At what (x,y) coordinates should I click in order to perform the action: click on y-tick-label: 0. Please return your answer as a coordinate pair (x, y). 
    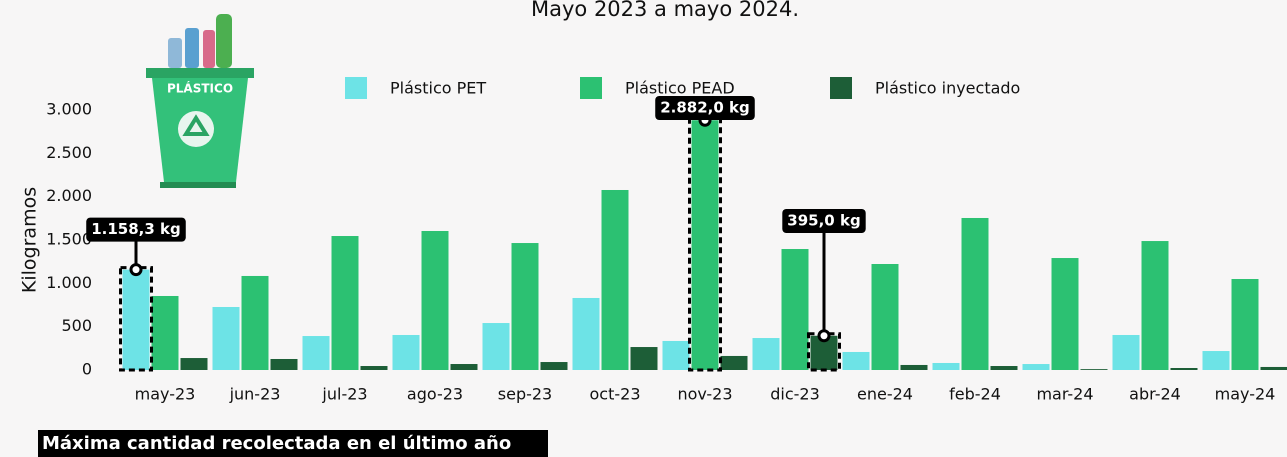
    Looking at the image, I should click on (87, 369).